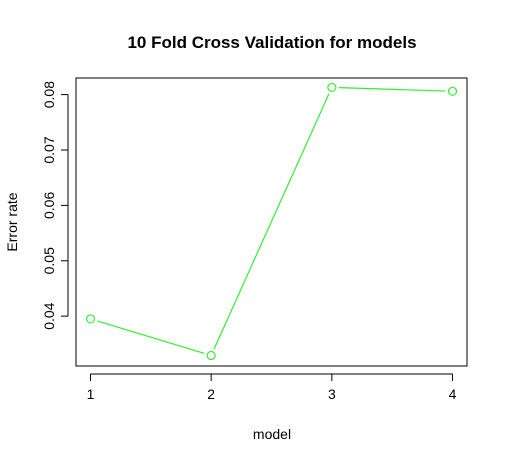  I want to click on y-tick-label: 0.08, so click(49, 94).